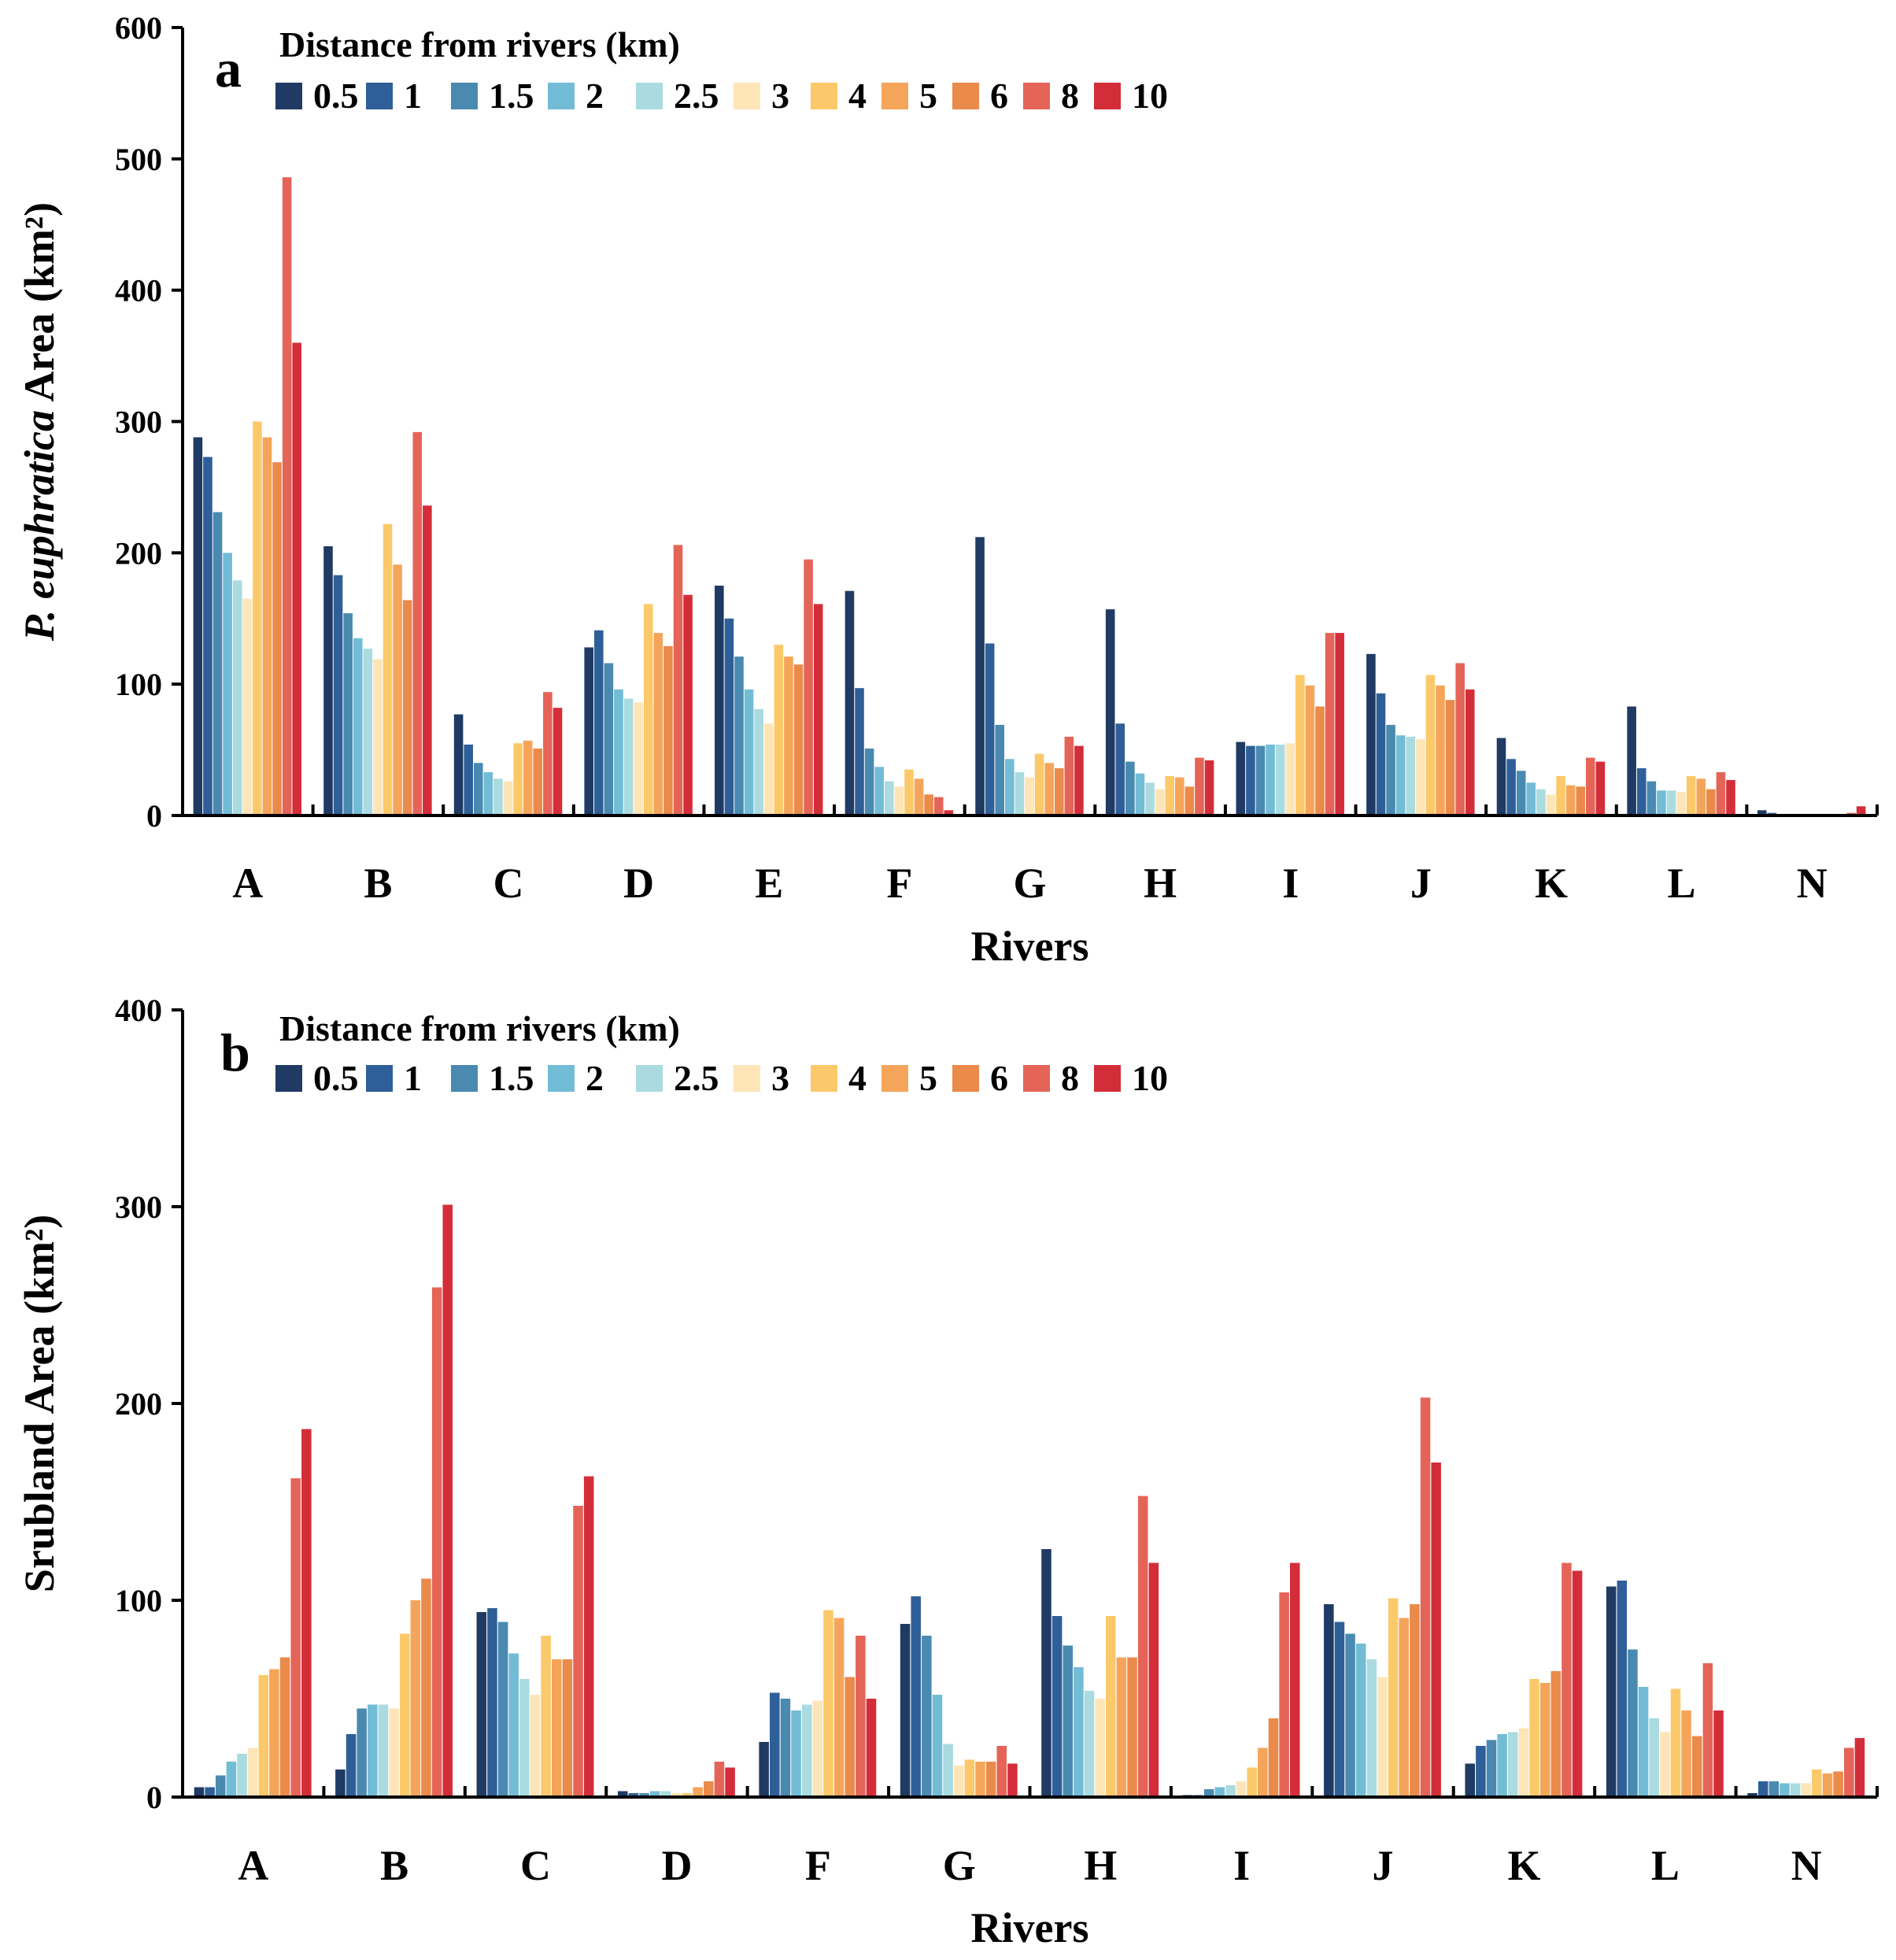 The image size is (1896, 1960). What do you see at coordinates (139, 159) in the screenshot?
I see `y-tick-label: 500` at bounding box center [139, 159].